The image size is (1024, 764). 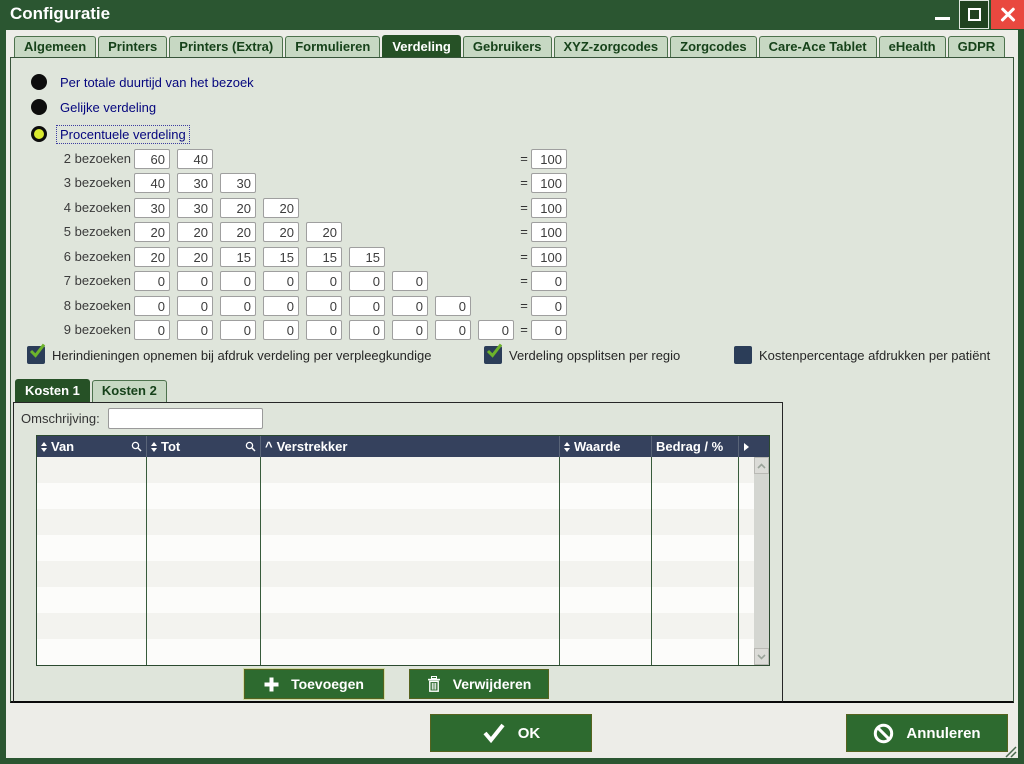 What do you see at coordinates (912, 47) in the screenshot?
I see `tab-ehealth: eHealth` at bounding box center [912, 47].